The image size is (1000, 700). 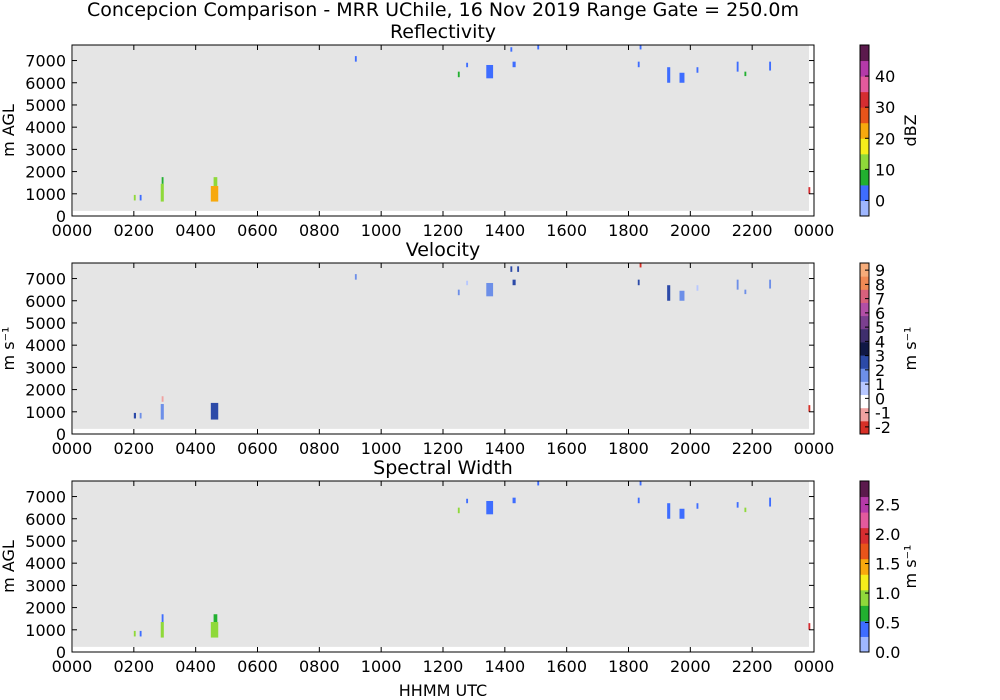 What do you see at coordinates (880, 313) in the screenshot?
I see `colorbar-tick-label: 6` at bounding box center [880, 313].